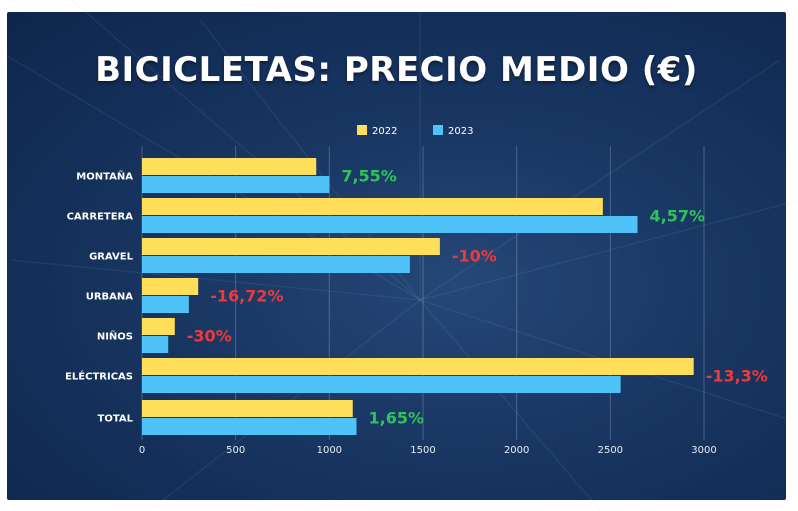 The width and height of the screenshot is (798, 511). I want to click on category-label: ELÉCTRICAS, so click(99, 376).